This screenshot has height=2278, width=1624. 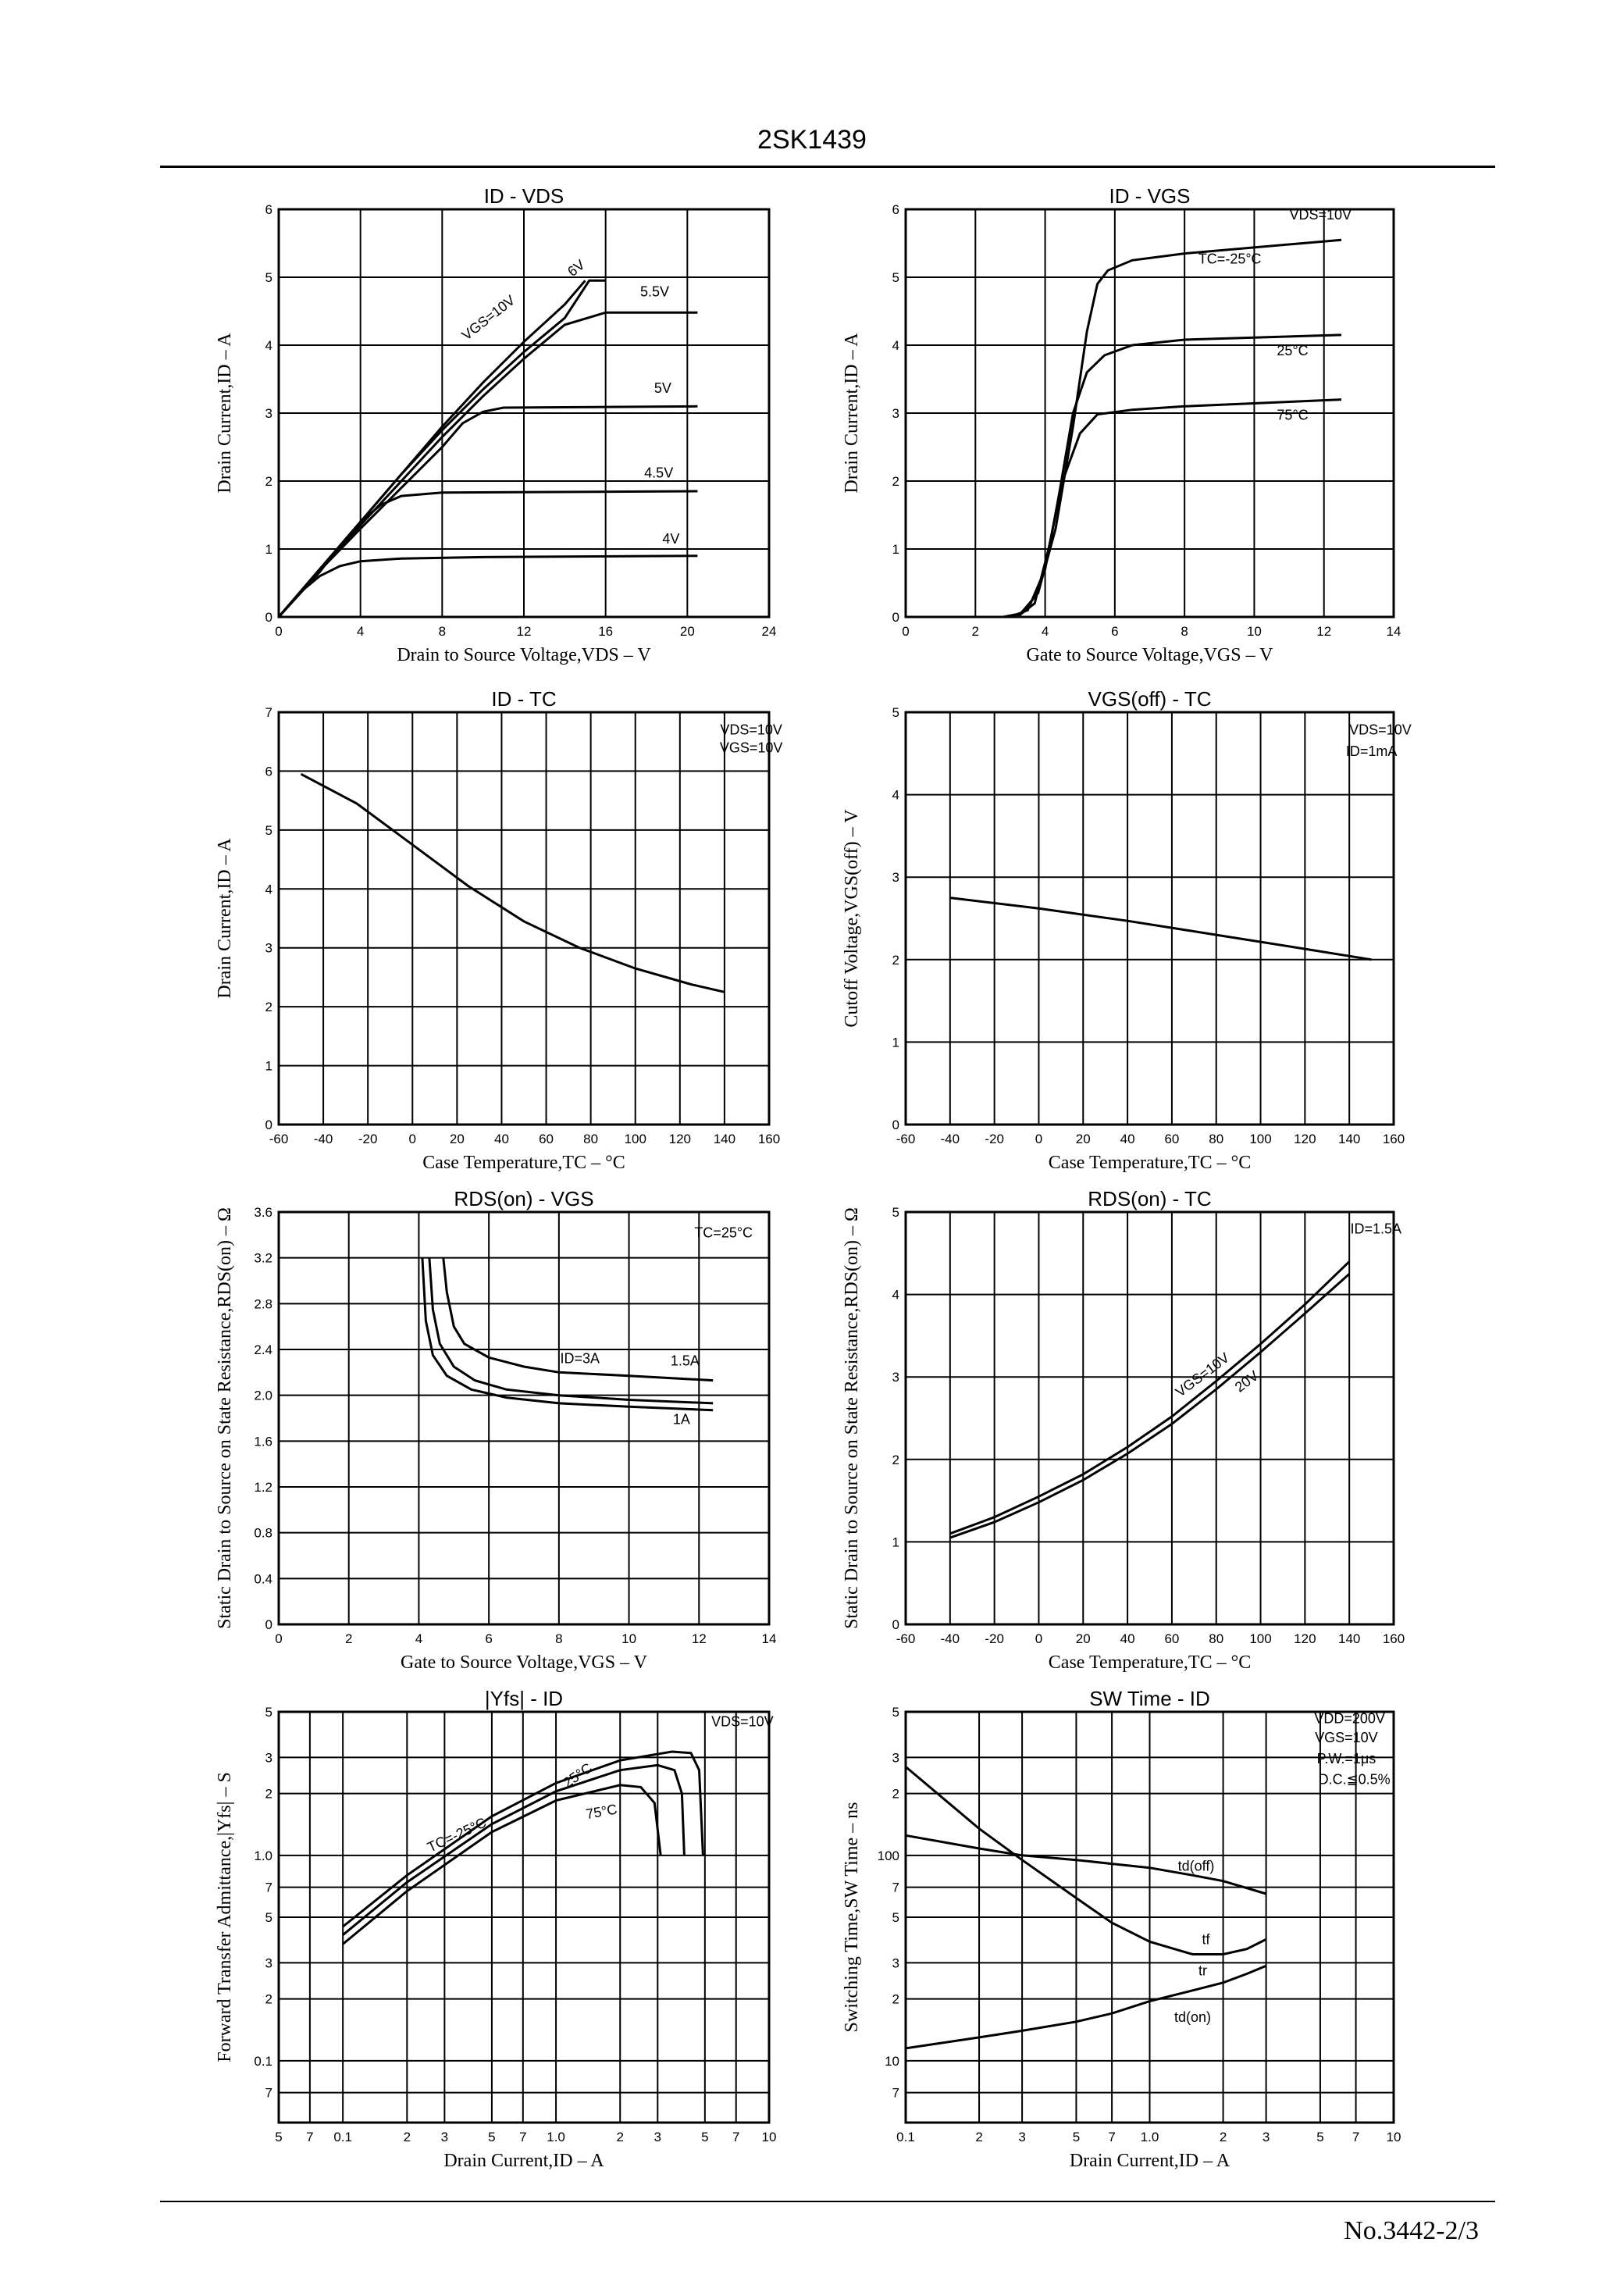 What do you see at coordinates (263, 1212) in the screenshot?
I see `y-tick-label: 3.6` at bounding box center [263, 1212].